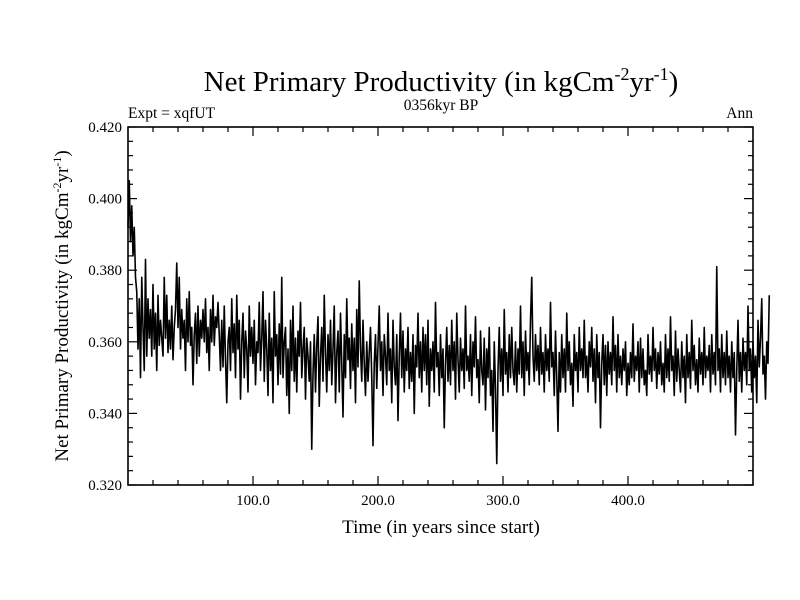 The width and height of the screenshot is (800, 600). I want to click on y-tick-label: 0.320, so click(105, 486).